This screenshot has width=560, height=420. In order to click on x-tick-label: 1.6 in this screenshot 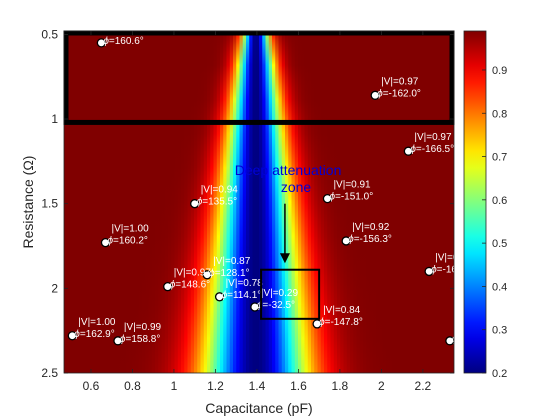, I will do `click(298, 386)`.